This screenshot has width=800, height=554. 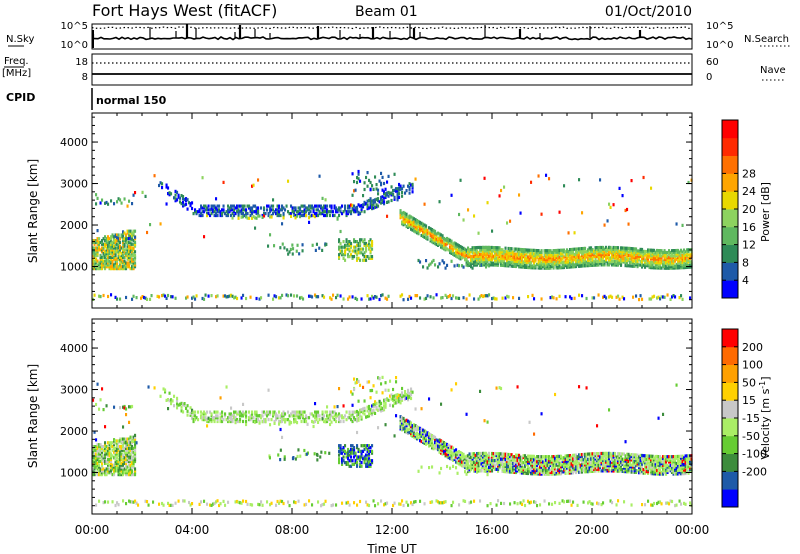 I want to click on colorbar-swatch, so click(x=730, y=146).